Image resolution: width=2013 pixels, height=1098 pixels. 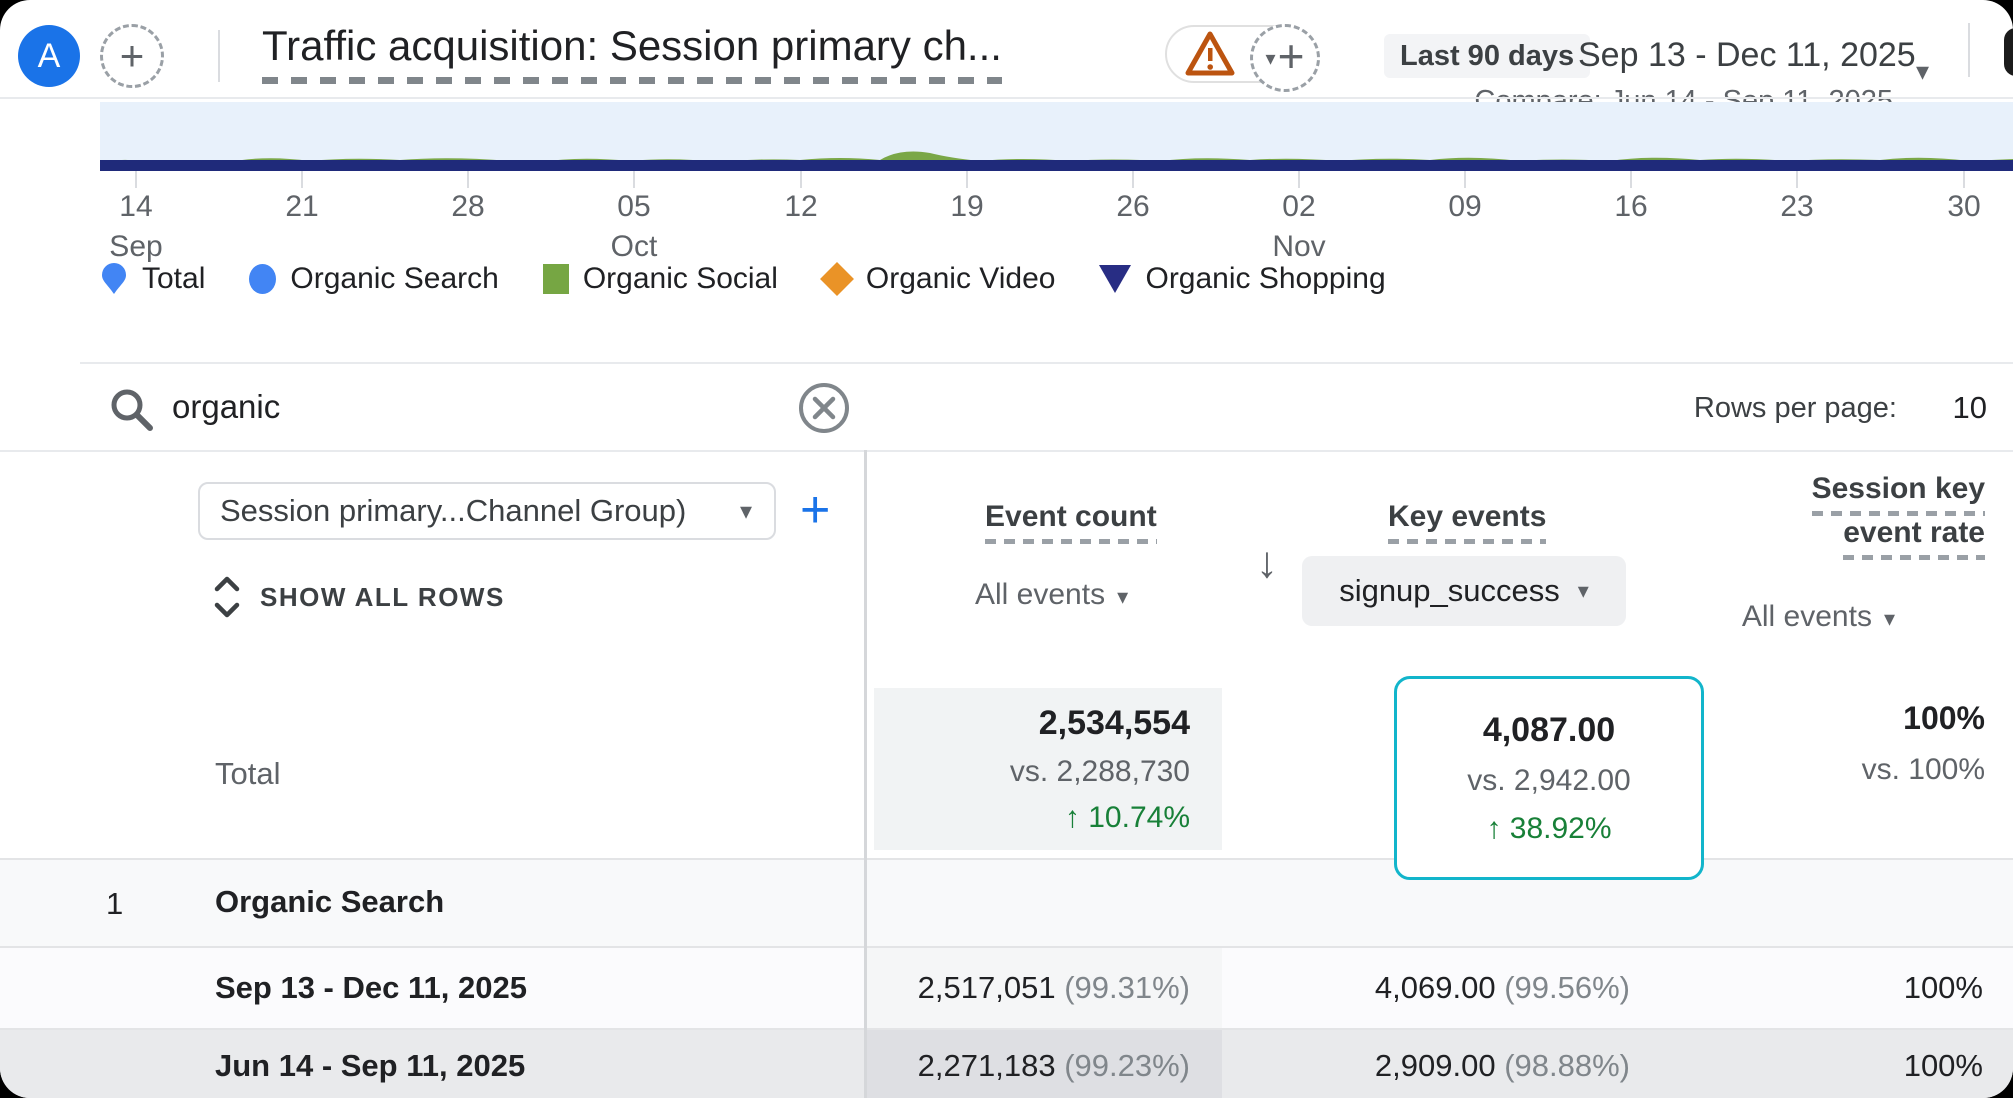 I want to click on session-rate-filter: All events ▾, so click(x=1818, y=617).